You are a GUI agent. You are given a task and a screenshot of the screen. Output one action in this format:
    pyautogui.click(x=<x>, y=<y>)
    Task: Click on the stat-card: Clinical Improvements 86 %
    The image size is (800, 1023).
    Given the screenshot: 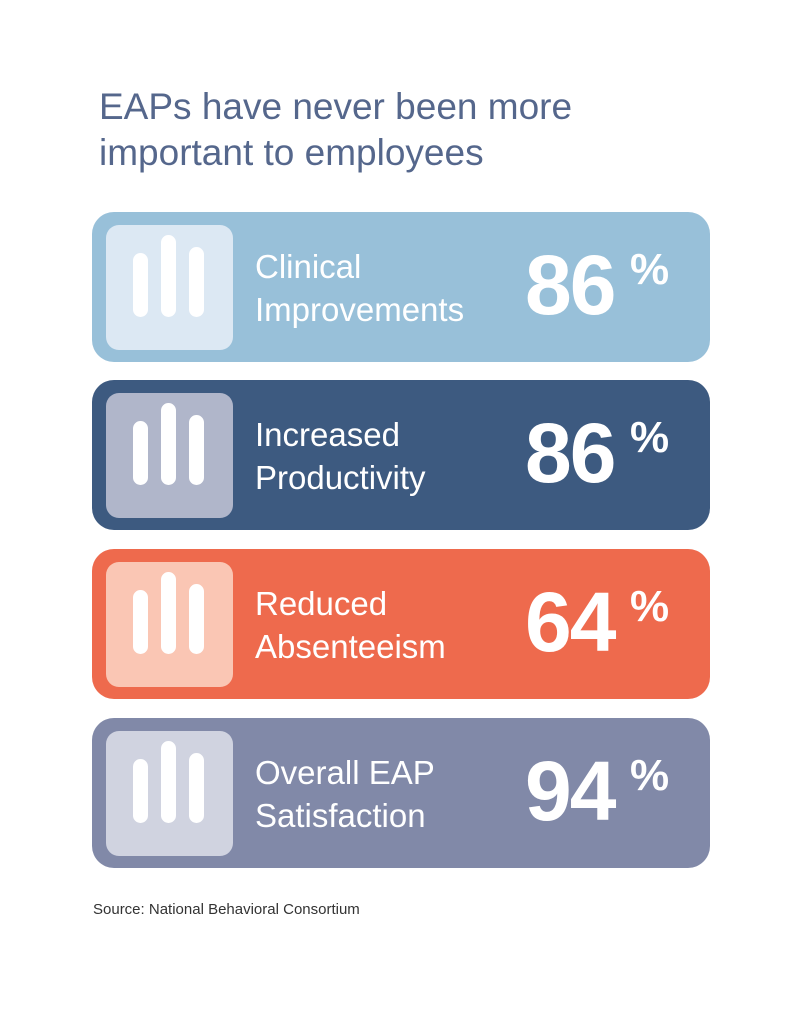 What is the action you would take?
    pyautogui.click(x=401, y=287)
    